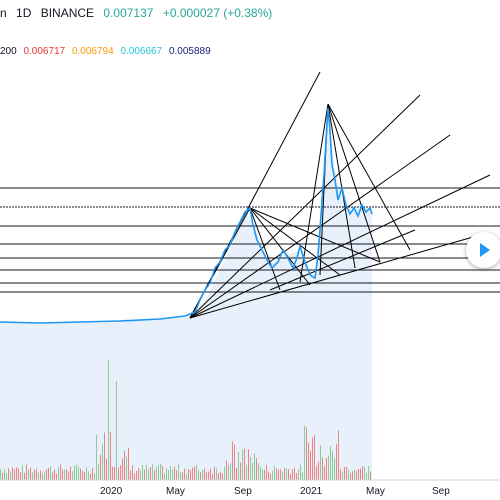  I want to click on x-tick-label: 2021, so click(311, 491).